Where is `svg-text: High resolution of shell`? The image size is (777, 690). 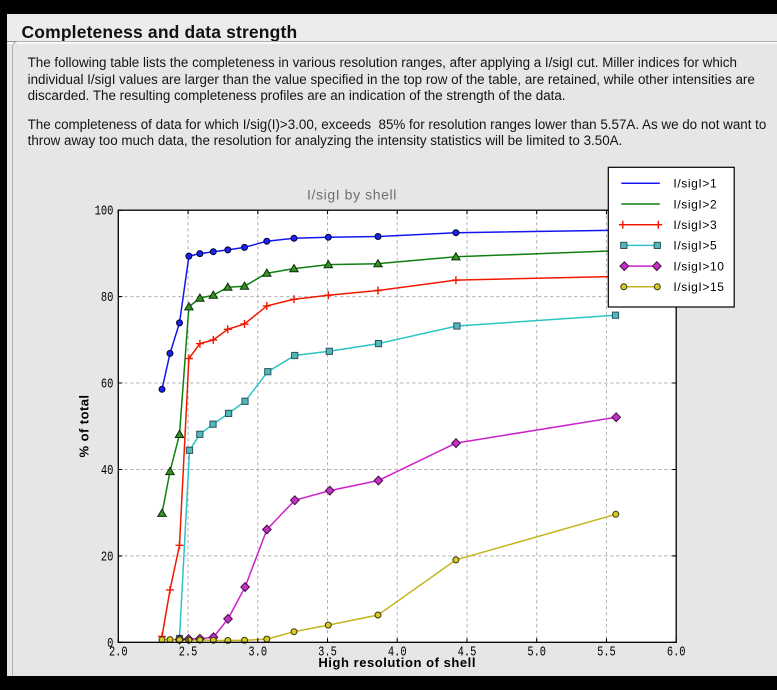 svg-text: High resolution of shell is located at coordinates (397, 662).